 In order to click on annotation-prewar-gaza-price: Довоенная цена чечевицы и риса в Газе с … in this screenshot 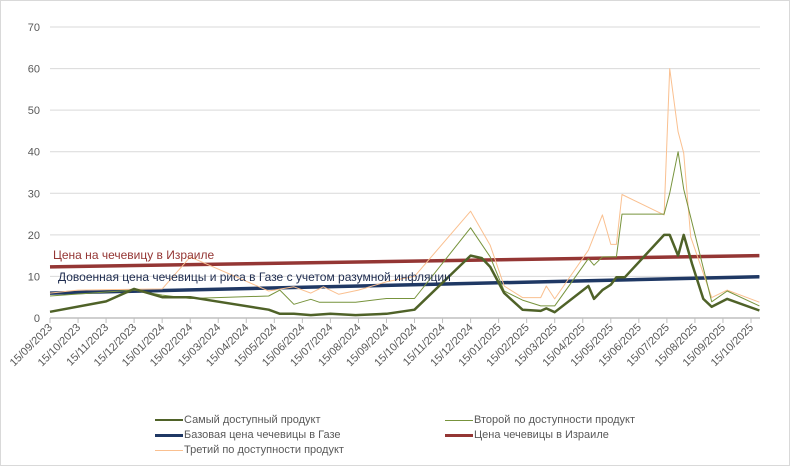, I will do `click(254, 277)`.